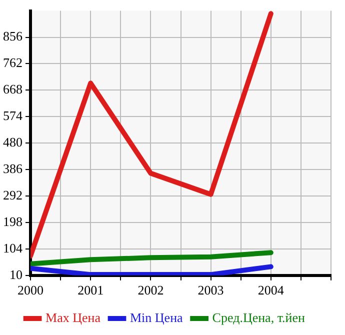  I want to click on y-tick-label: 386, so click(13, 168).